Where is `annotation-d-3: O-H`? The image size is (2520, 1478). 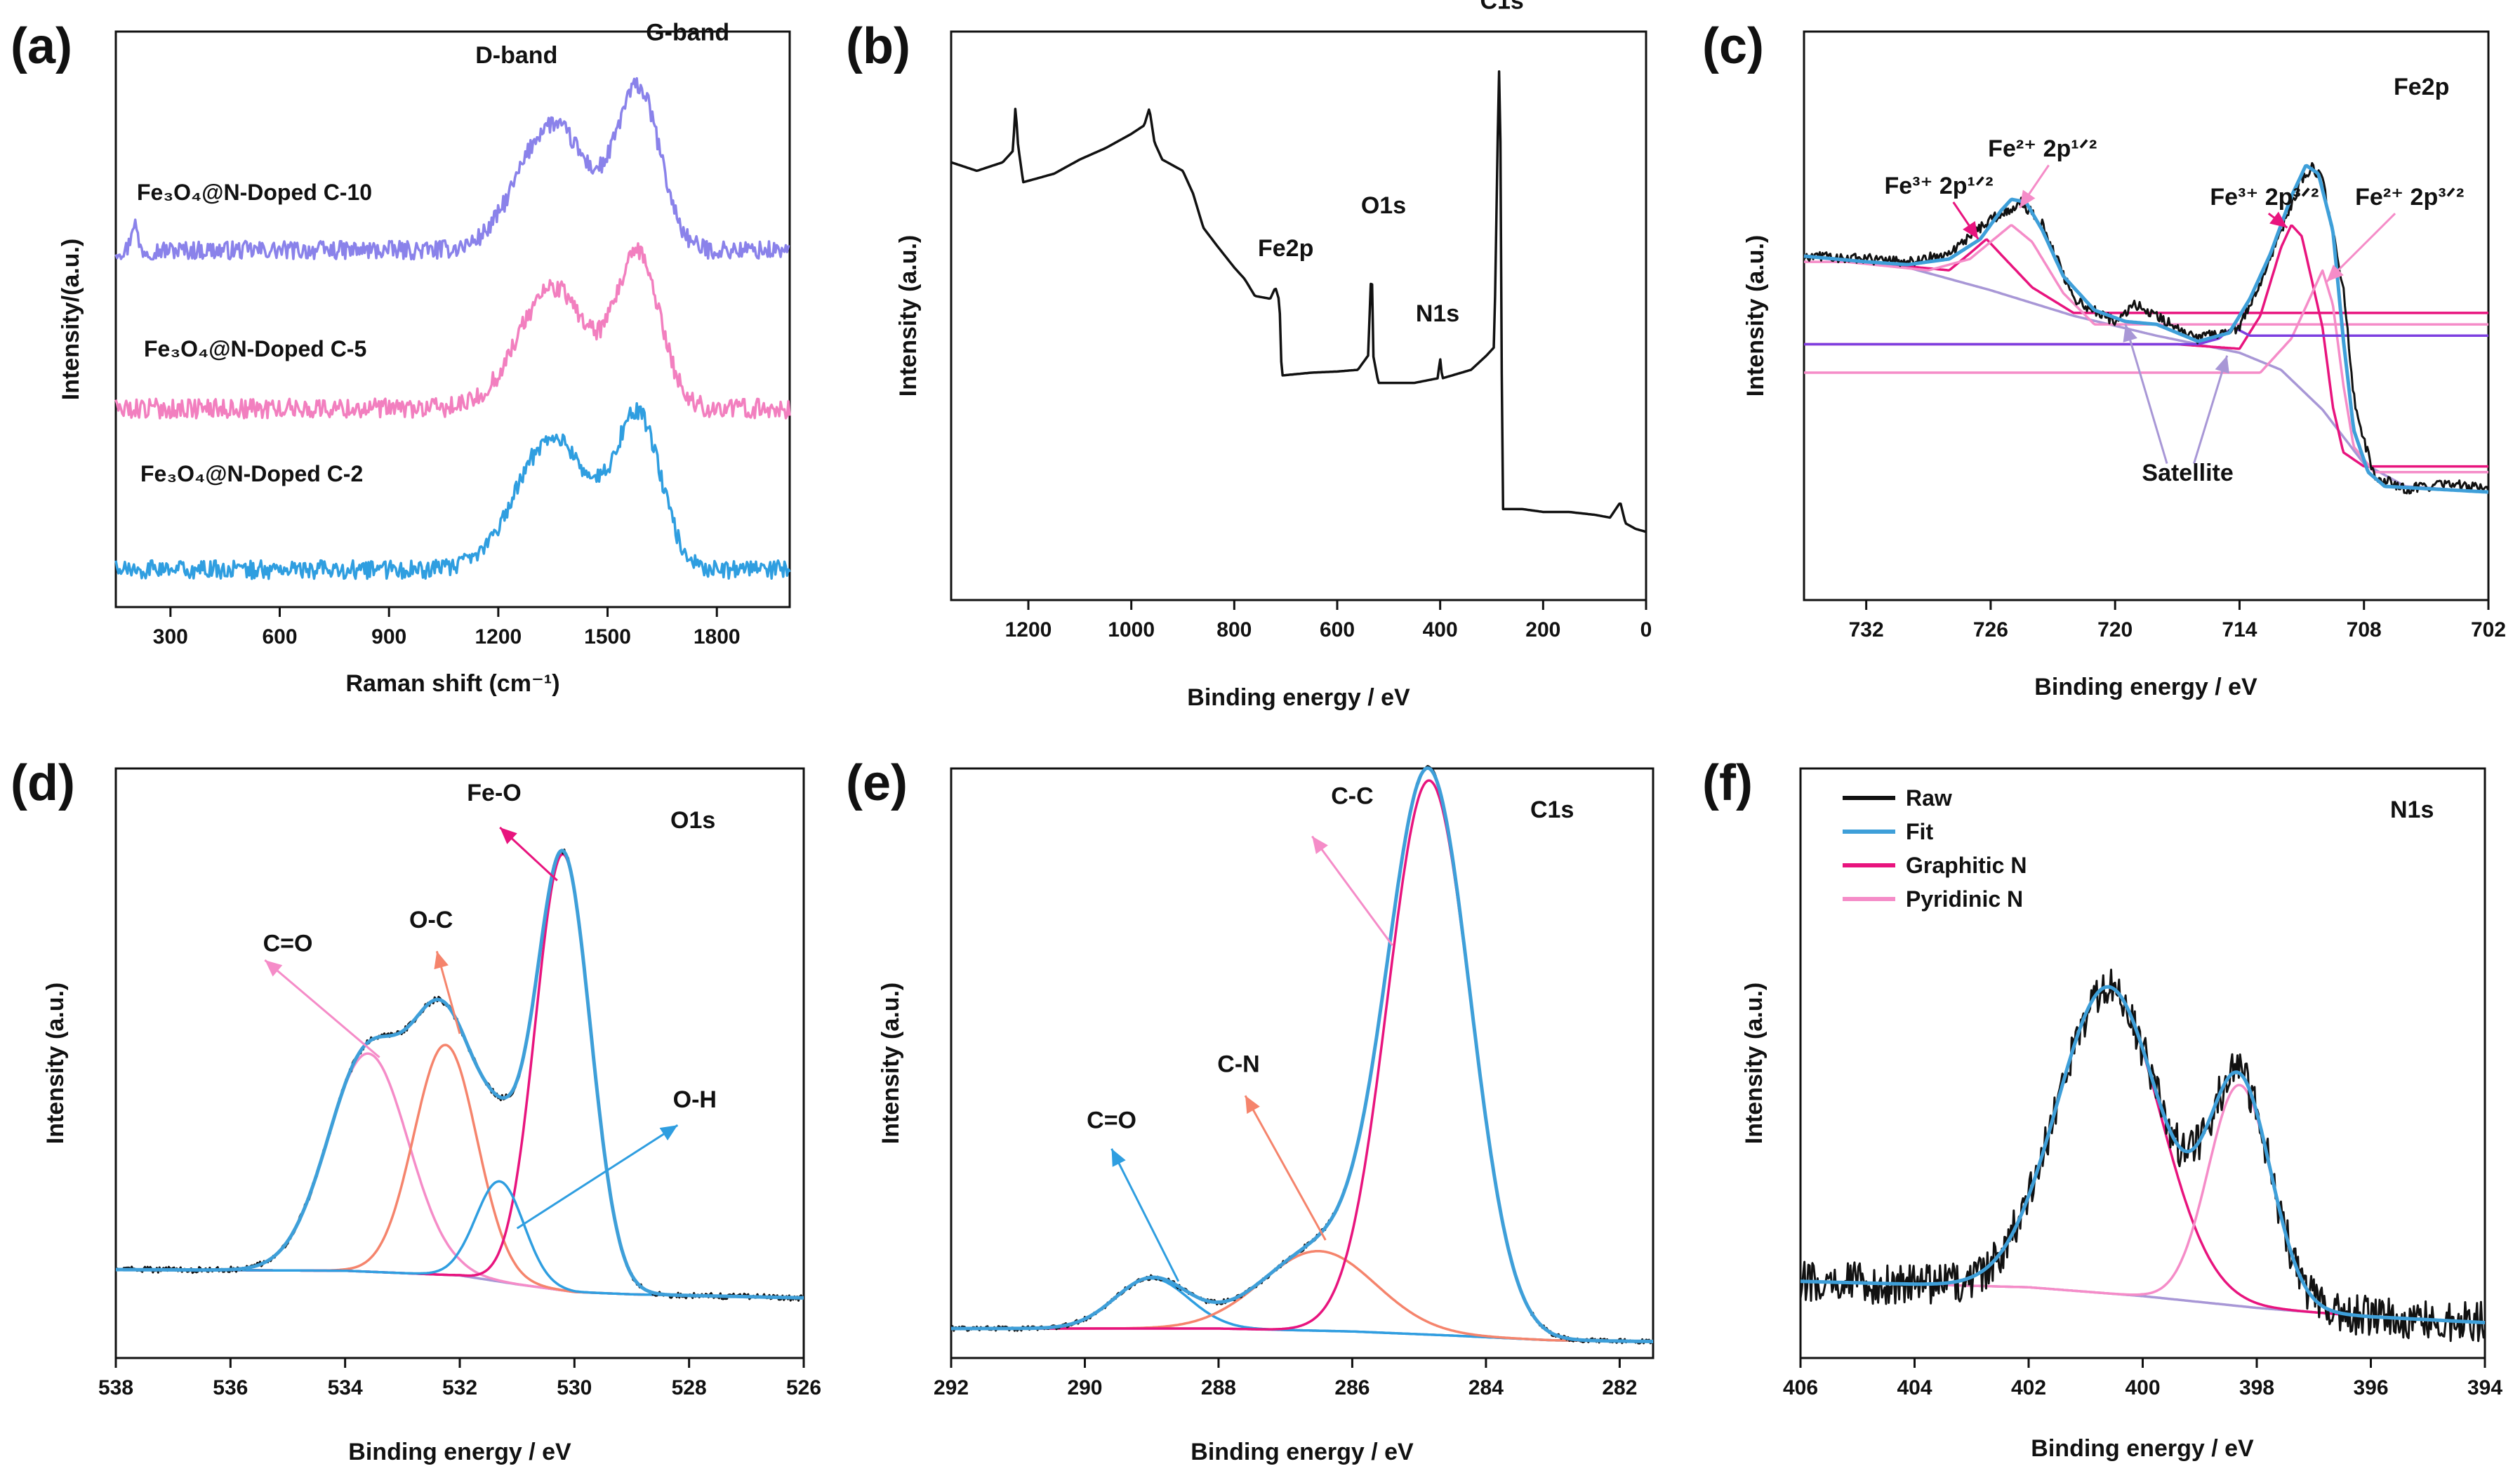
annotation-d-3: O-H is located at coordinates (695, 1099).